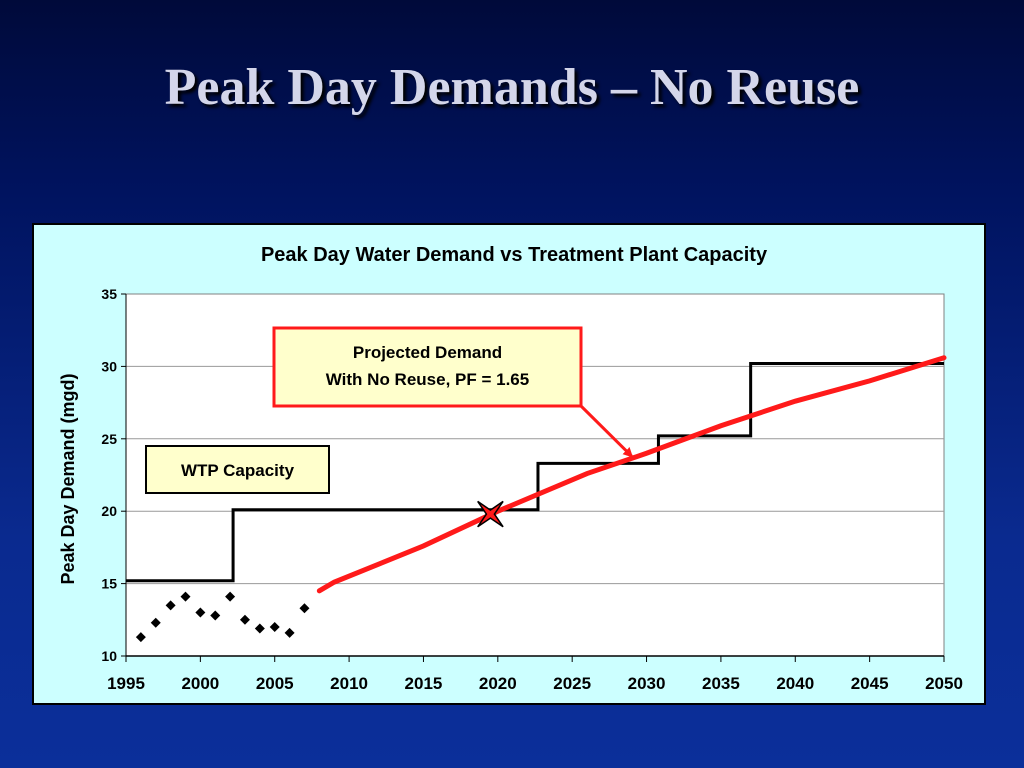  I want to click on x-tick-label: 2030, so click(647, 683).